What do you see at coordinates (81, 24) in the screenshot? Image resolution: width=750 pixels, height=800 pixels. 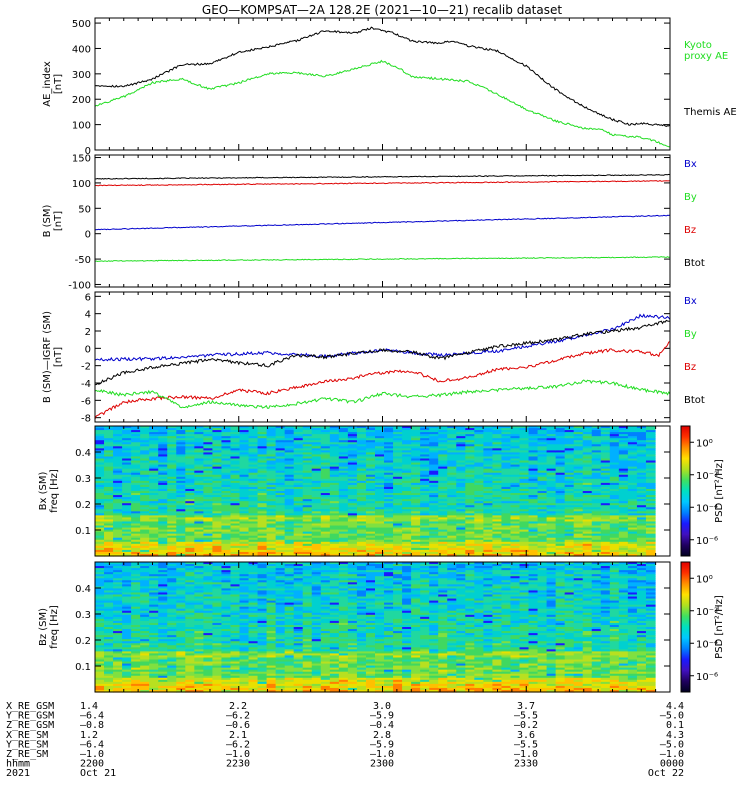 I see `y-tick-label: 500` at bounding box center [81, 24].